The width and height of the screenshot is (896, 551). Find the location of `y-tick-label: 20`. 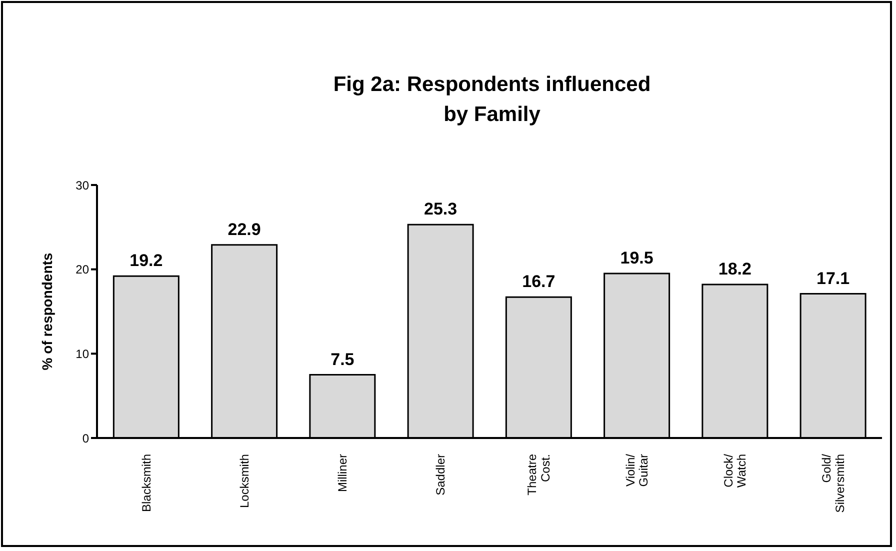

y-tick-label: 20 is located at coordinates (83, 269).